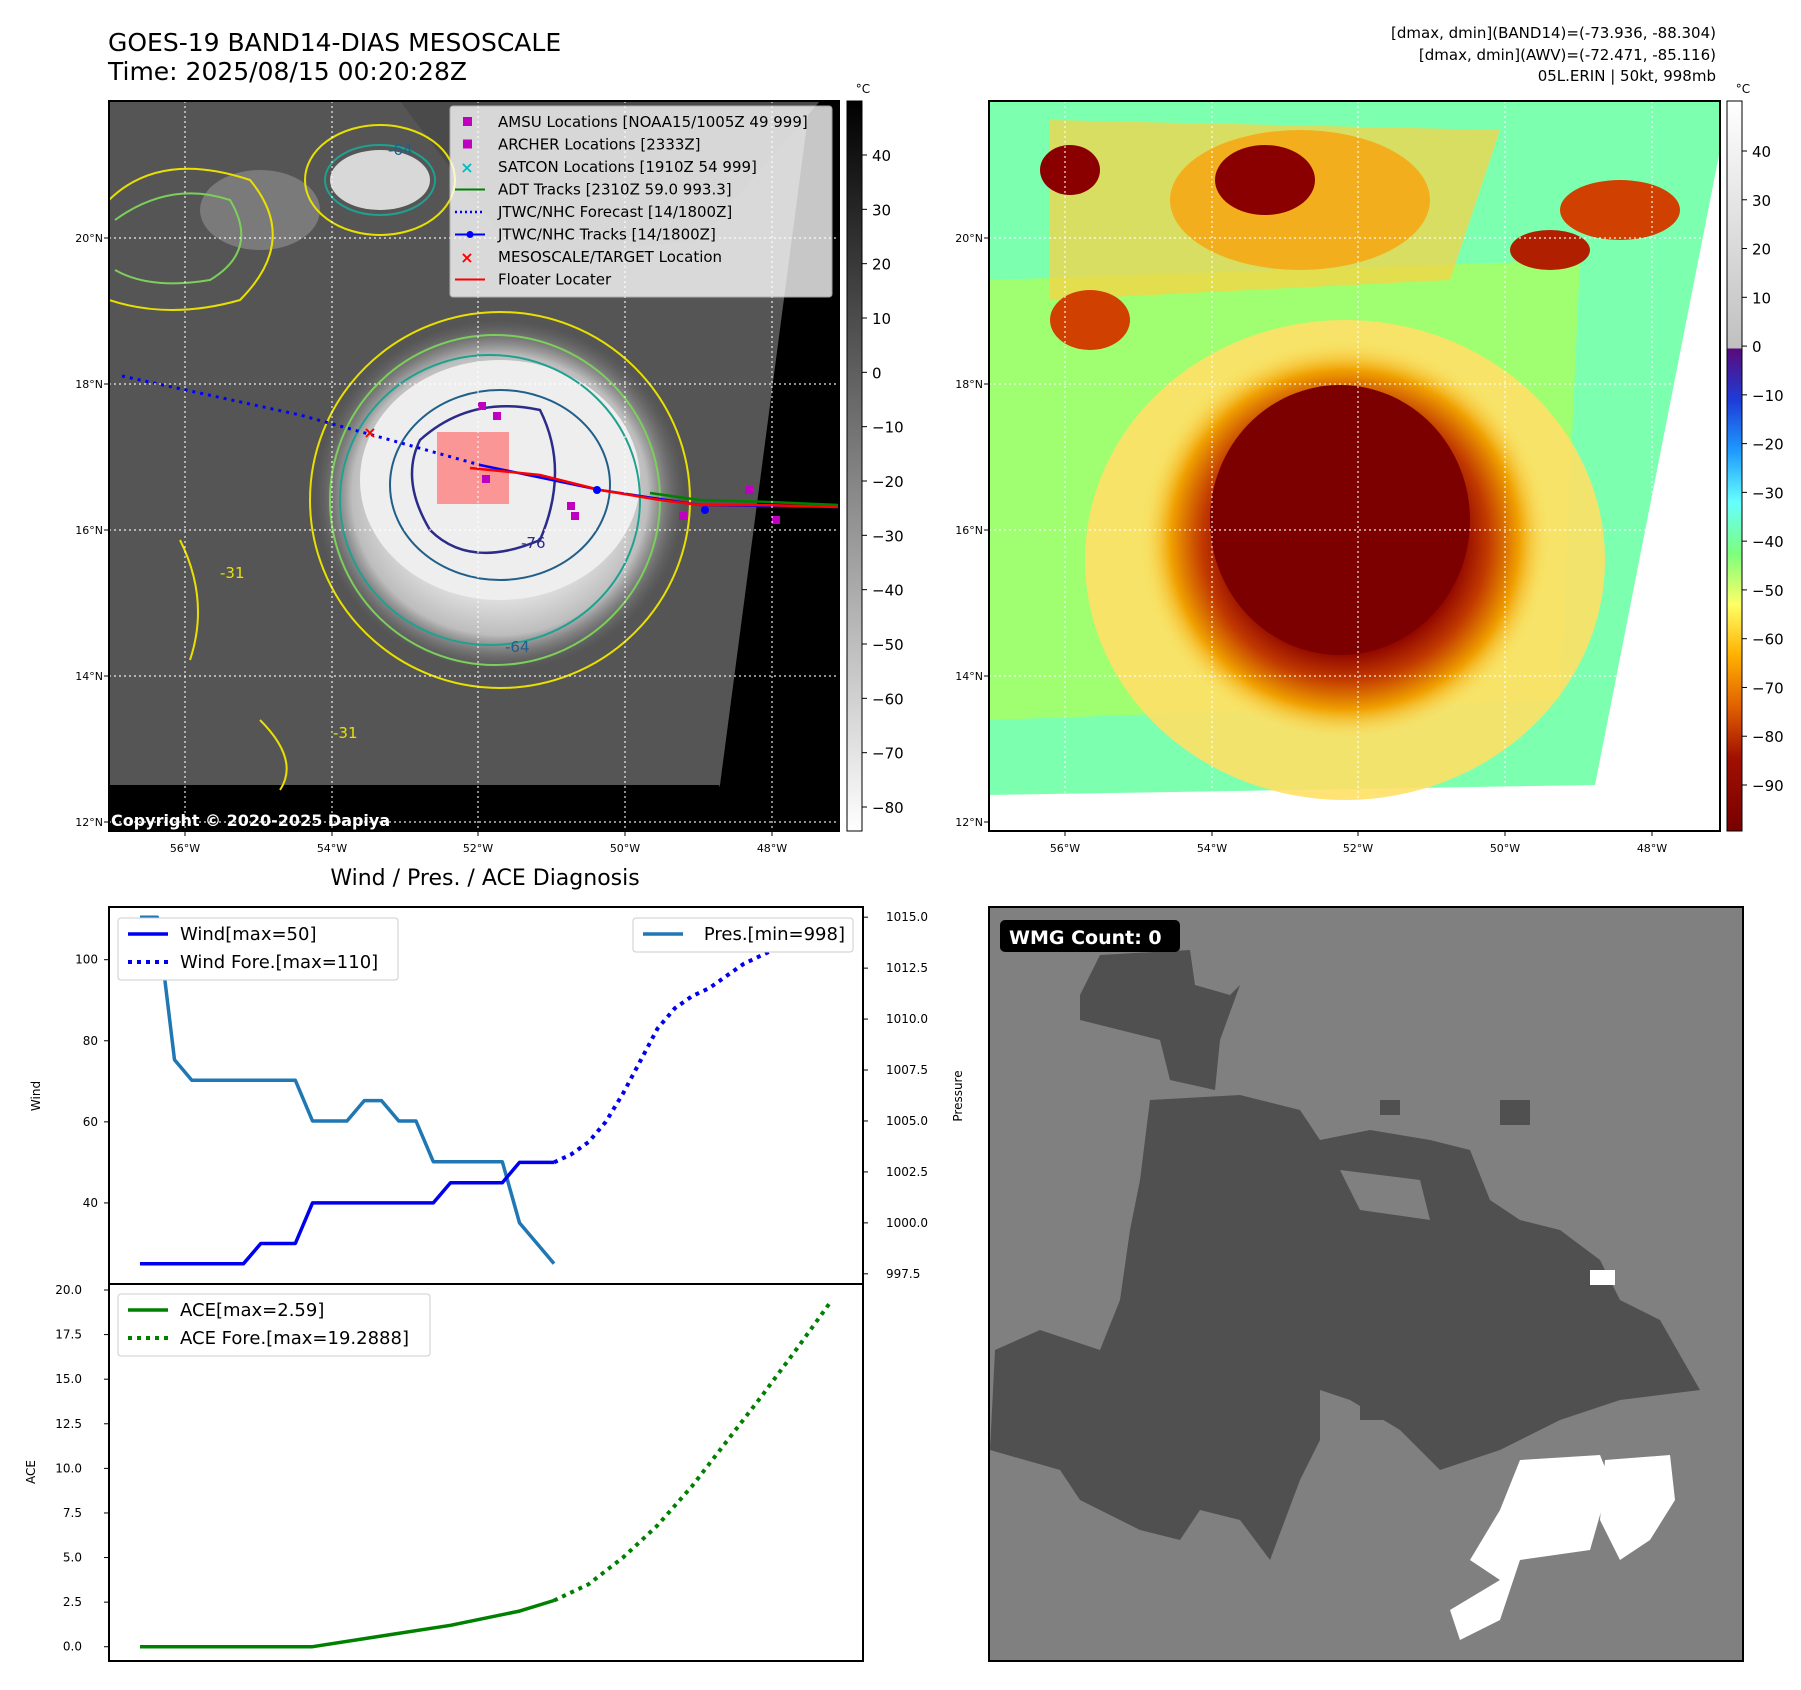 Image resolution: width=1801 pixels, height=1690 pixels. What do you see at coordinates (252, 1310) in the screenshot?
I see `legend-ace: ACE[max=2.59]` at bounding box center [252, 1310].